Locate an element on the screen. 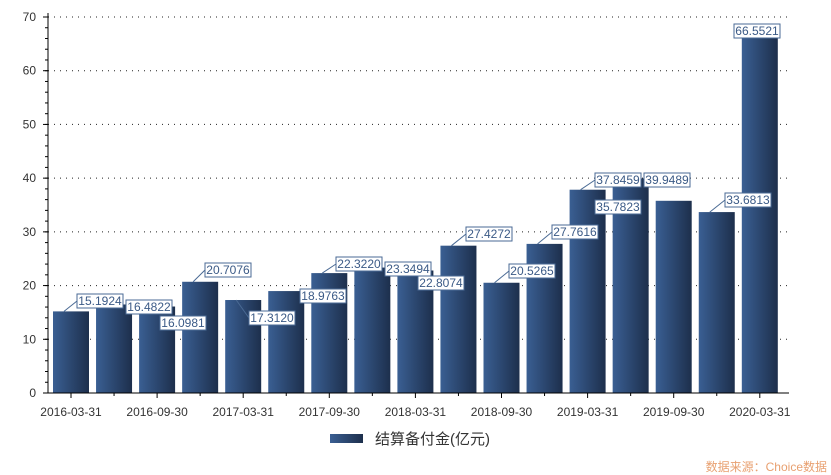  data-label: 27.7616 is located at coordinates (575, 232).